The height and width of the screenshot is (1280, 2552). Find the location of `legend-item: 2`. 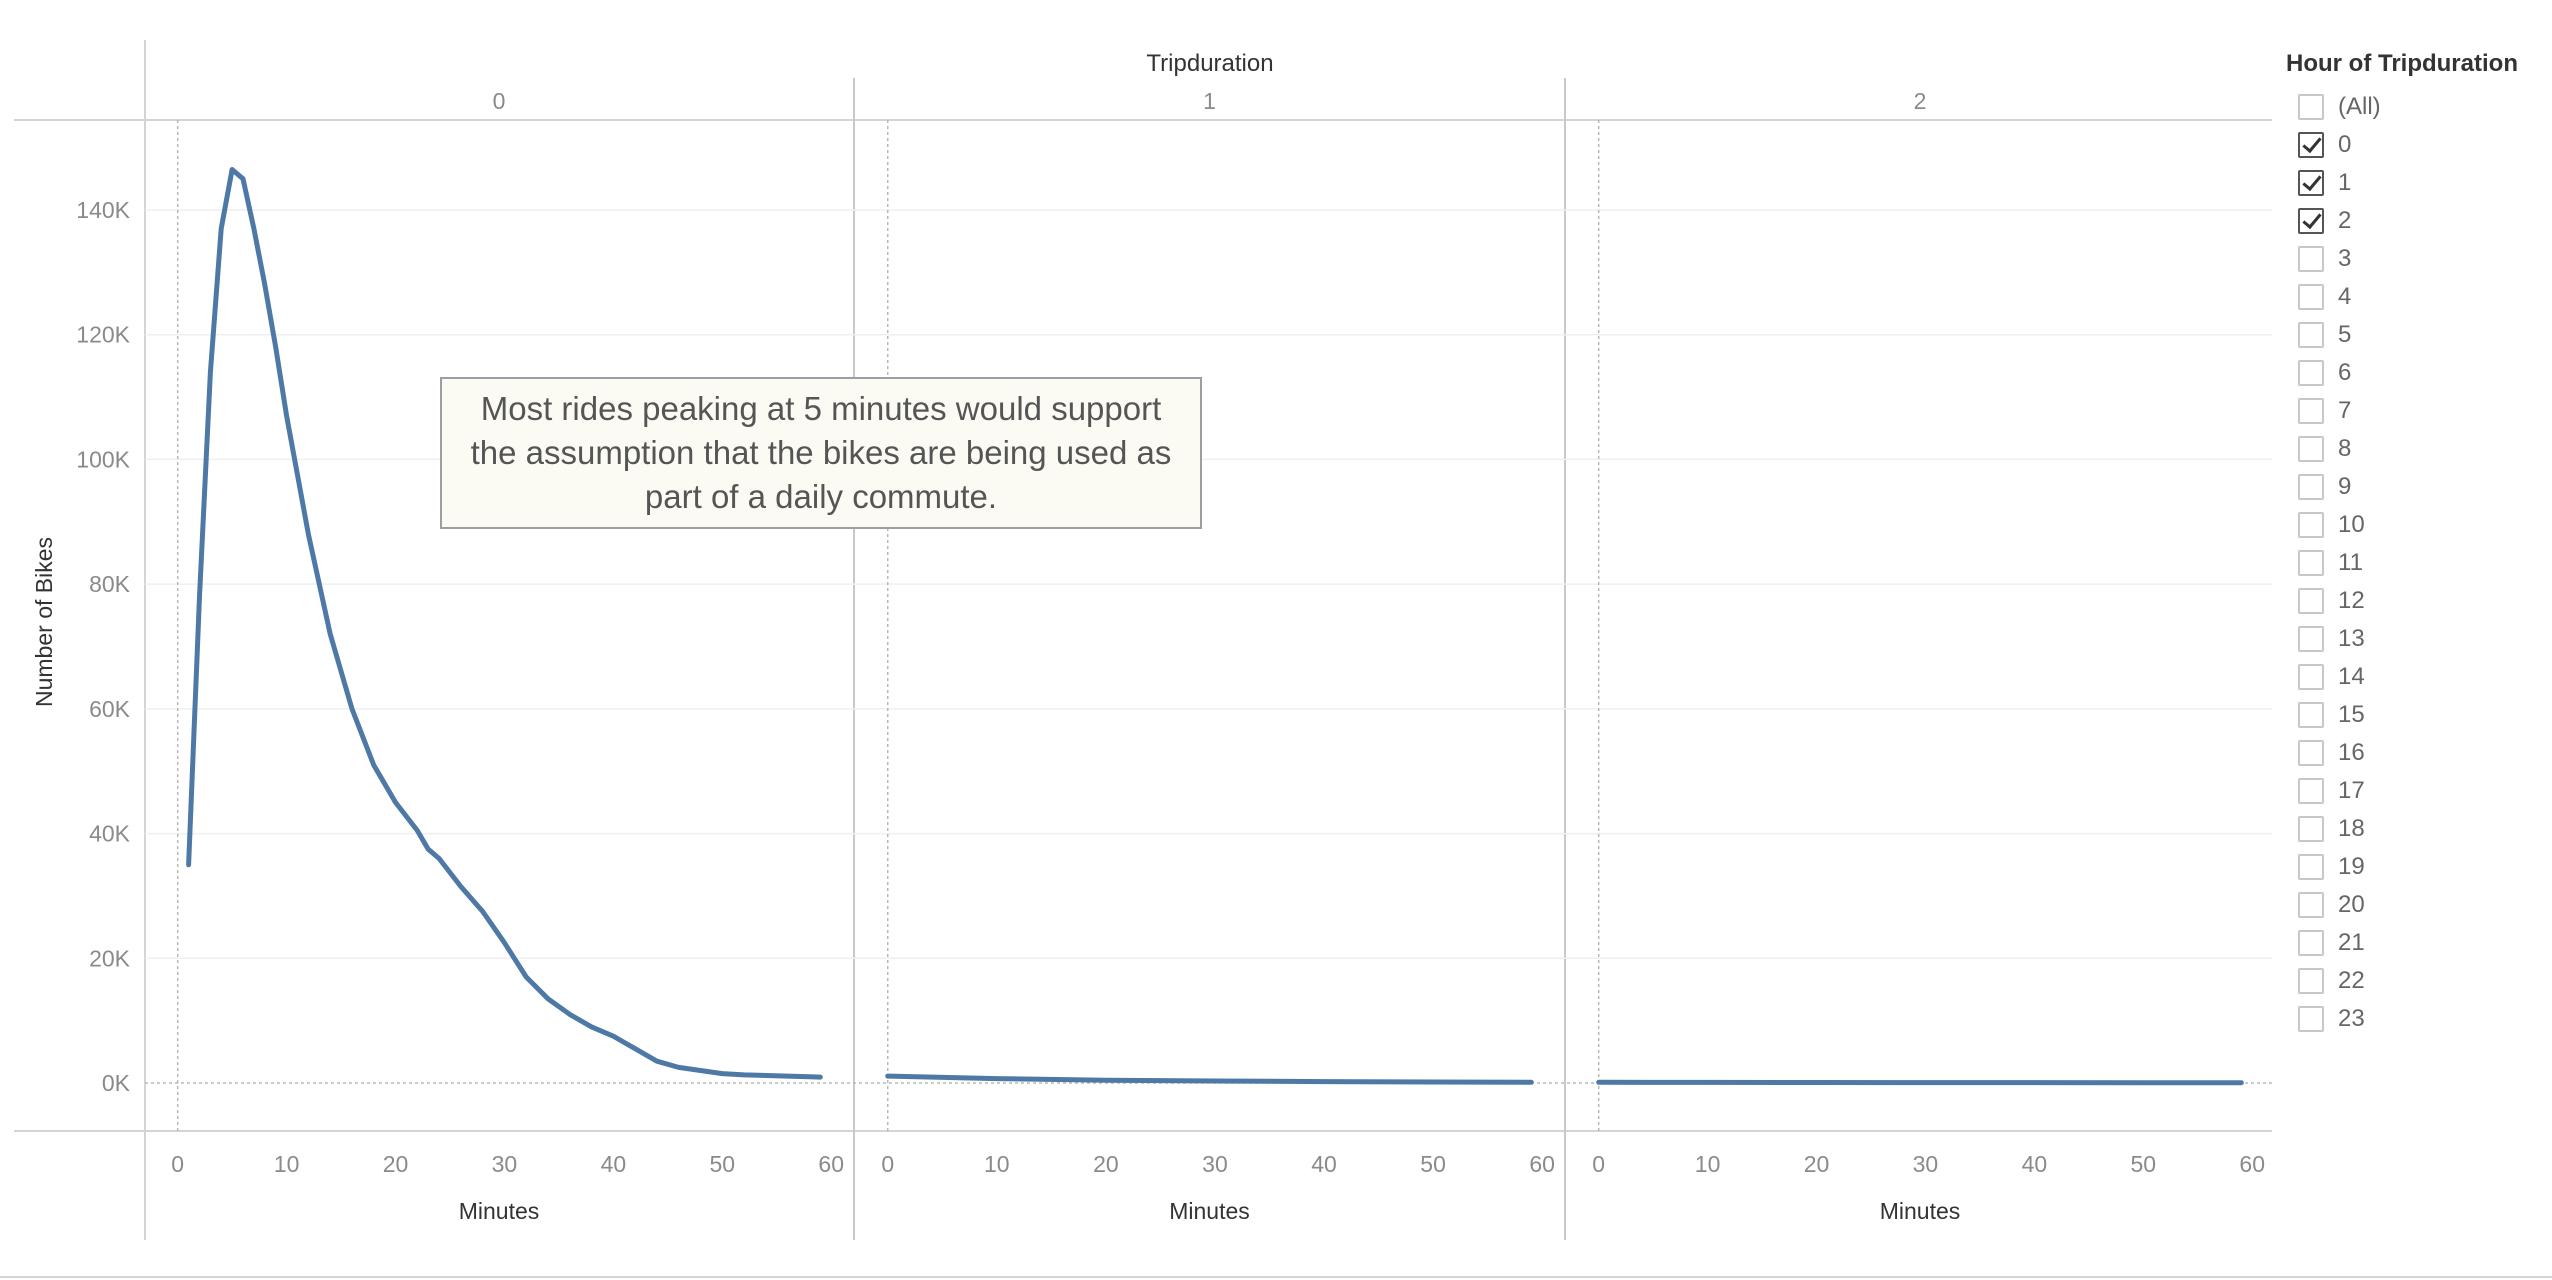

legend-item: 2 is located at coordinates (2412, 221).